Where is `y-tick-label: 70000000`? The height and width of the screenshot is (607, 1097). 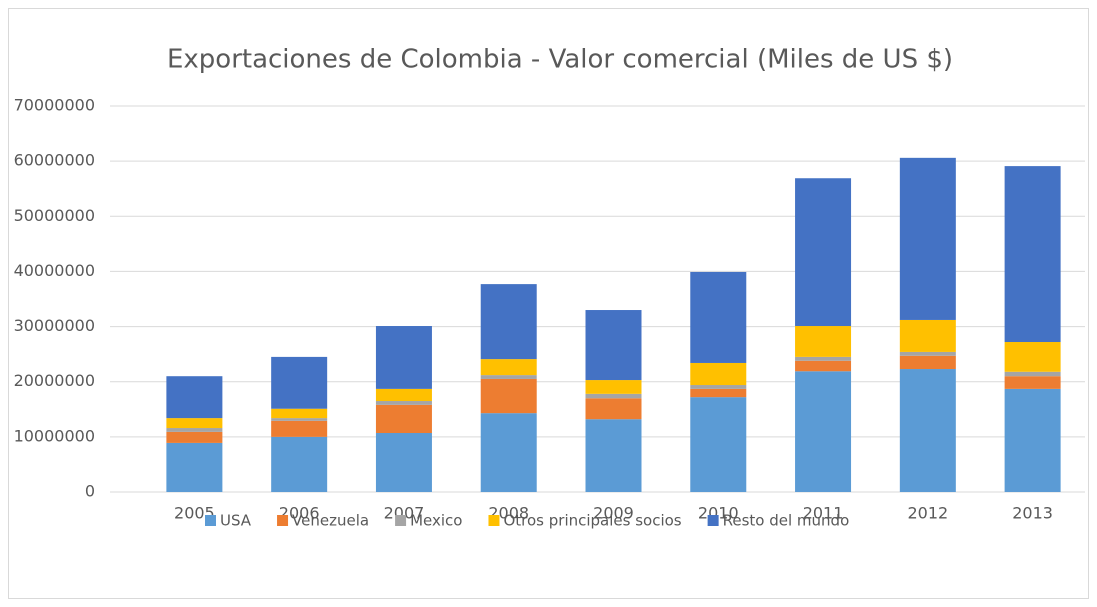 y-tick-label: 70000000 is located at coordinates (54, 105).